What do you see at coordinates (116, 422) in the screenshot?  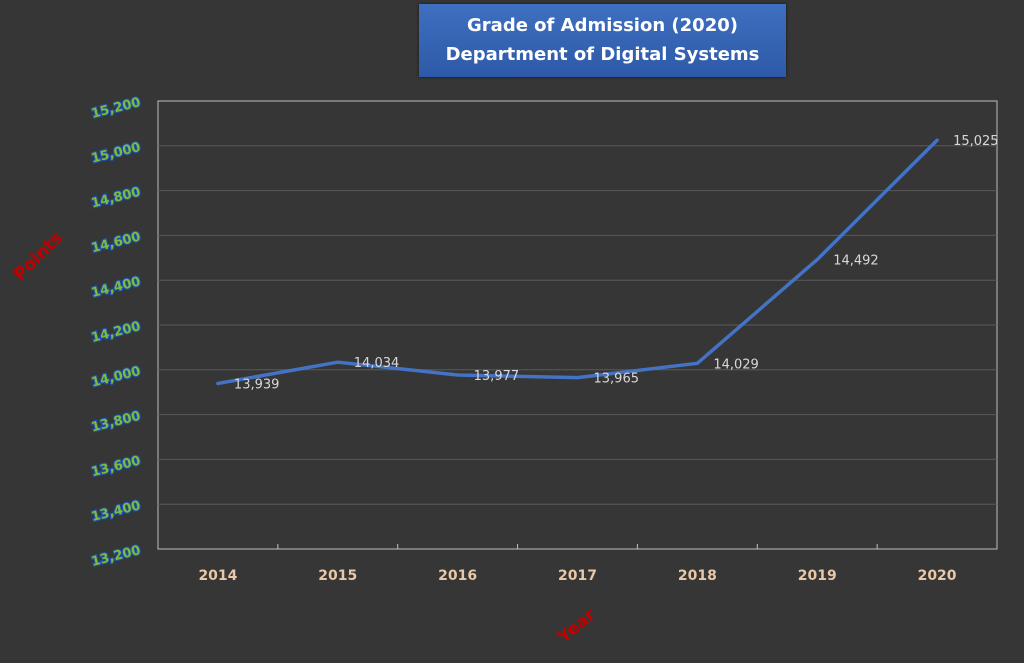 I see `y-tick-label: 13,800` at bounding box center [116, 422].